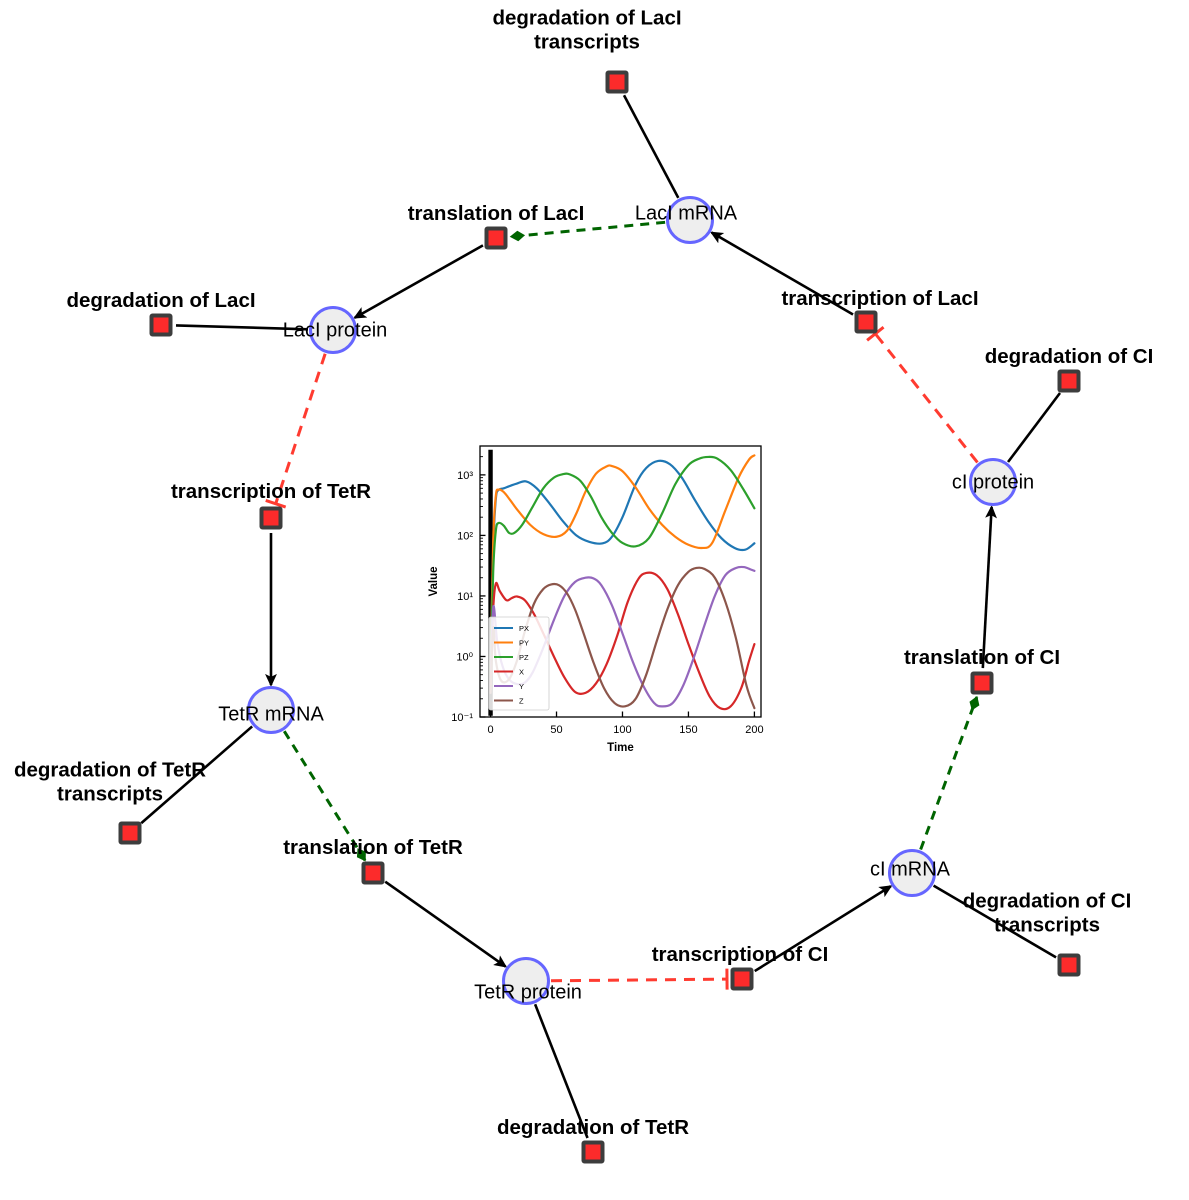  What do you see at coordinates (465, 476) in the screenshot?
I see `y-tick-label: 10³` at bounding box center [465, 476].